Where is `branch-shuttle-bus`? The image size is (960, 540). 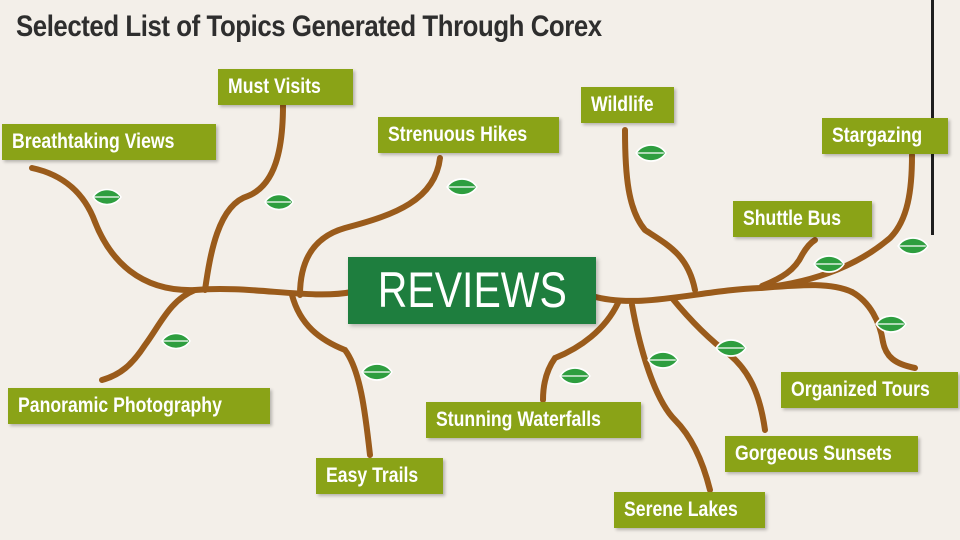 branch-shuttle-bus is located at coordinates (788, 263).